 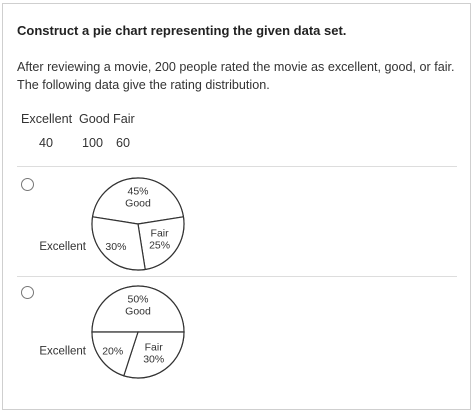 What do you see at coordinates (137, 299) in the screenshot?
I see `option-b-label-good-percent: 50%` at bounding box center [137, 299].